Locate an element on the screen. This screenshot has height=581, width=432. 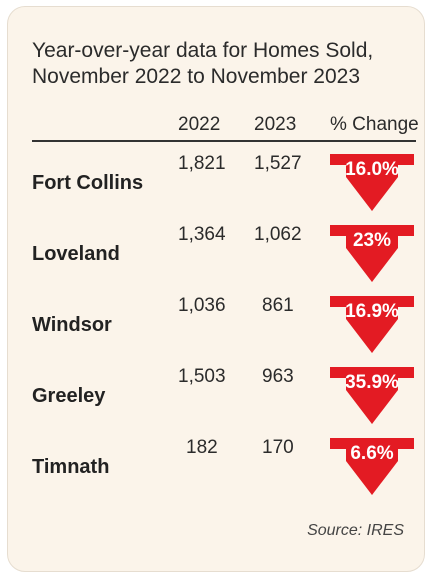
down-arrow-icon: 16.0% is located at coordinates (372, 183).